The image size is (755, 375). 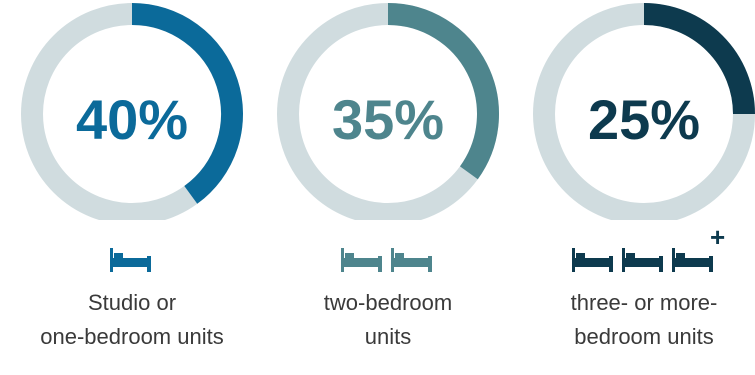 What do you see at coordinates (132, 320) in the screenshot?
I see `category-label: Studio or one-bedroom units` at bounding box center [132, 320].